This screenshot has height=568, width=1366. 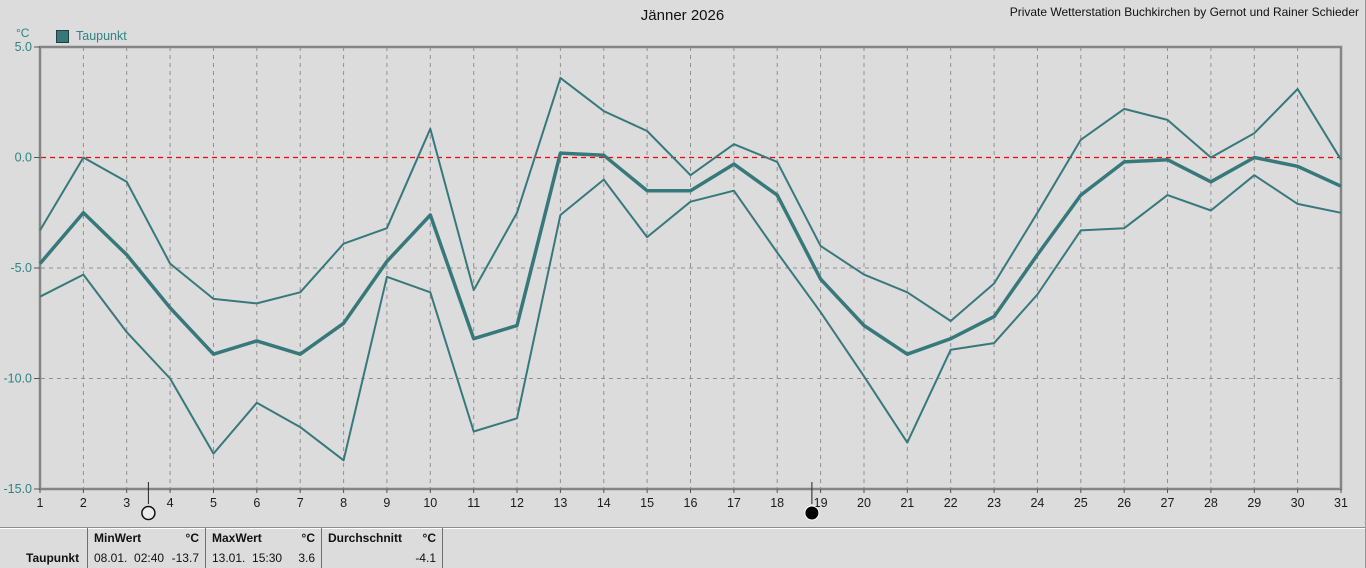 I want to click on x-tick-label: 6, so click(x=256, y=503).